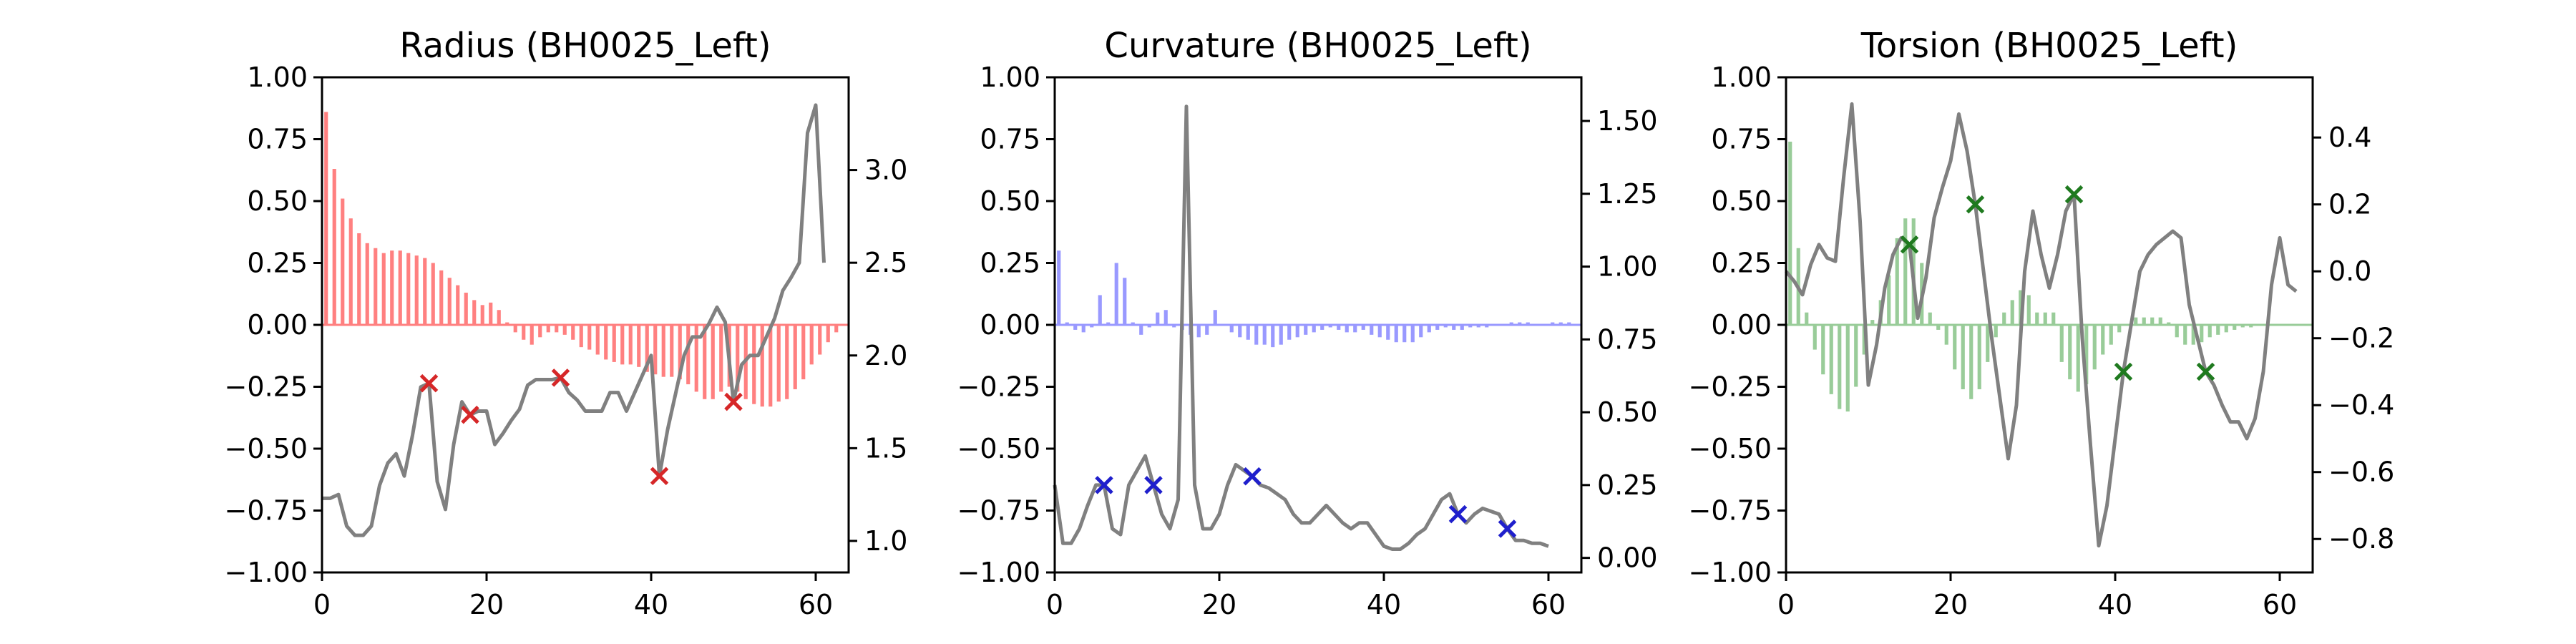 The width and height of the screenshot is (2576, 644). Describe the element at coordinates (2049, 46) in the screenshot. I see `torsion-chart-title: Torsion (BH0025_Left)` at that location.